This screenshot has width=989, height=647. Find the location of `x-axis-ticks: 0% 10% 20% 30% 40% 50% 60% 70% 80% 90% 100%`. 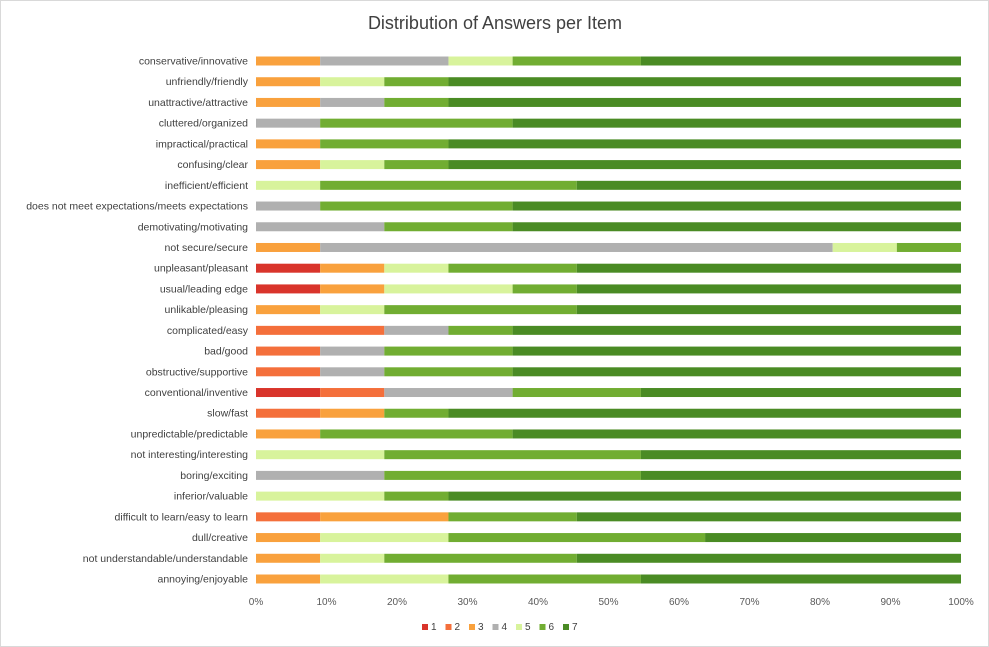

x-axis-ticks: 0% 10% 20% 30% 40% 50% 60% 70% 80% 90% 100% is located at coordinates (611, 602).